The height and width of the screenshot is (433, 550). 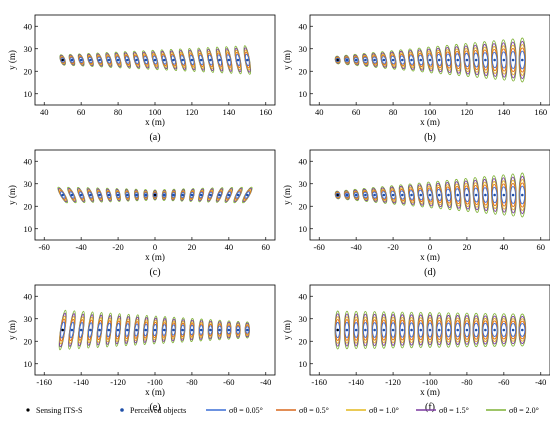 What do you see at coordinates (155, 247) in the screenshot?
I see `x-tick-label: 0` at bounding box center [155, 247].